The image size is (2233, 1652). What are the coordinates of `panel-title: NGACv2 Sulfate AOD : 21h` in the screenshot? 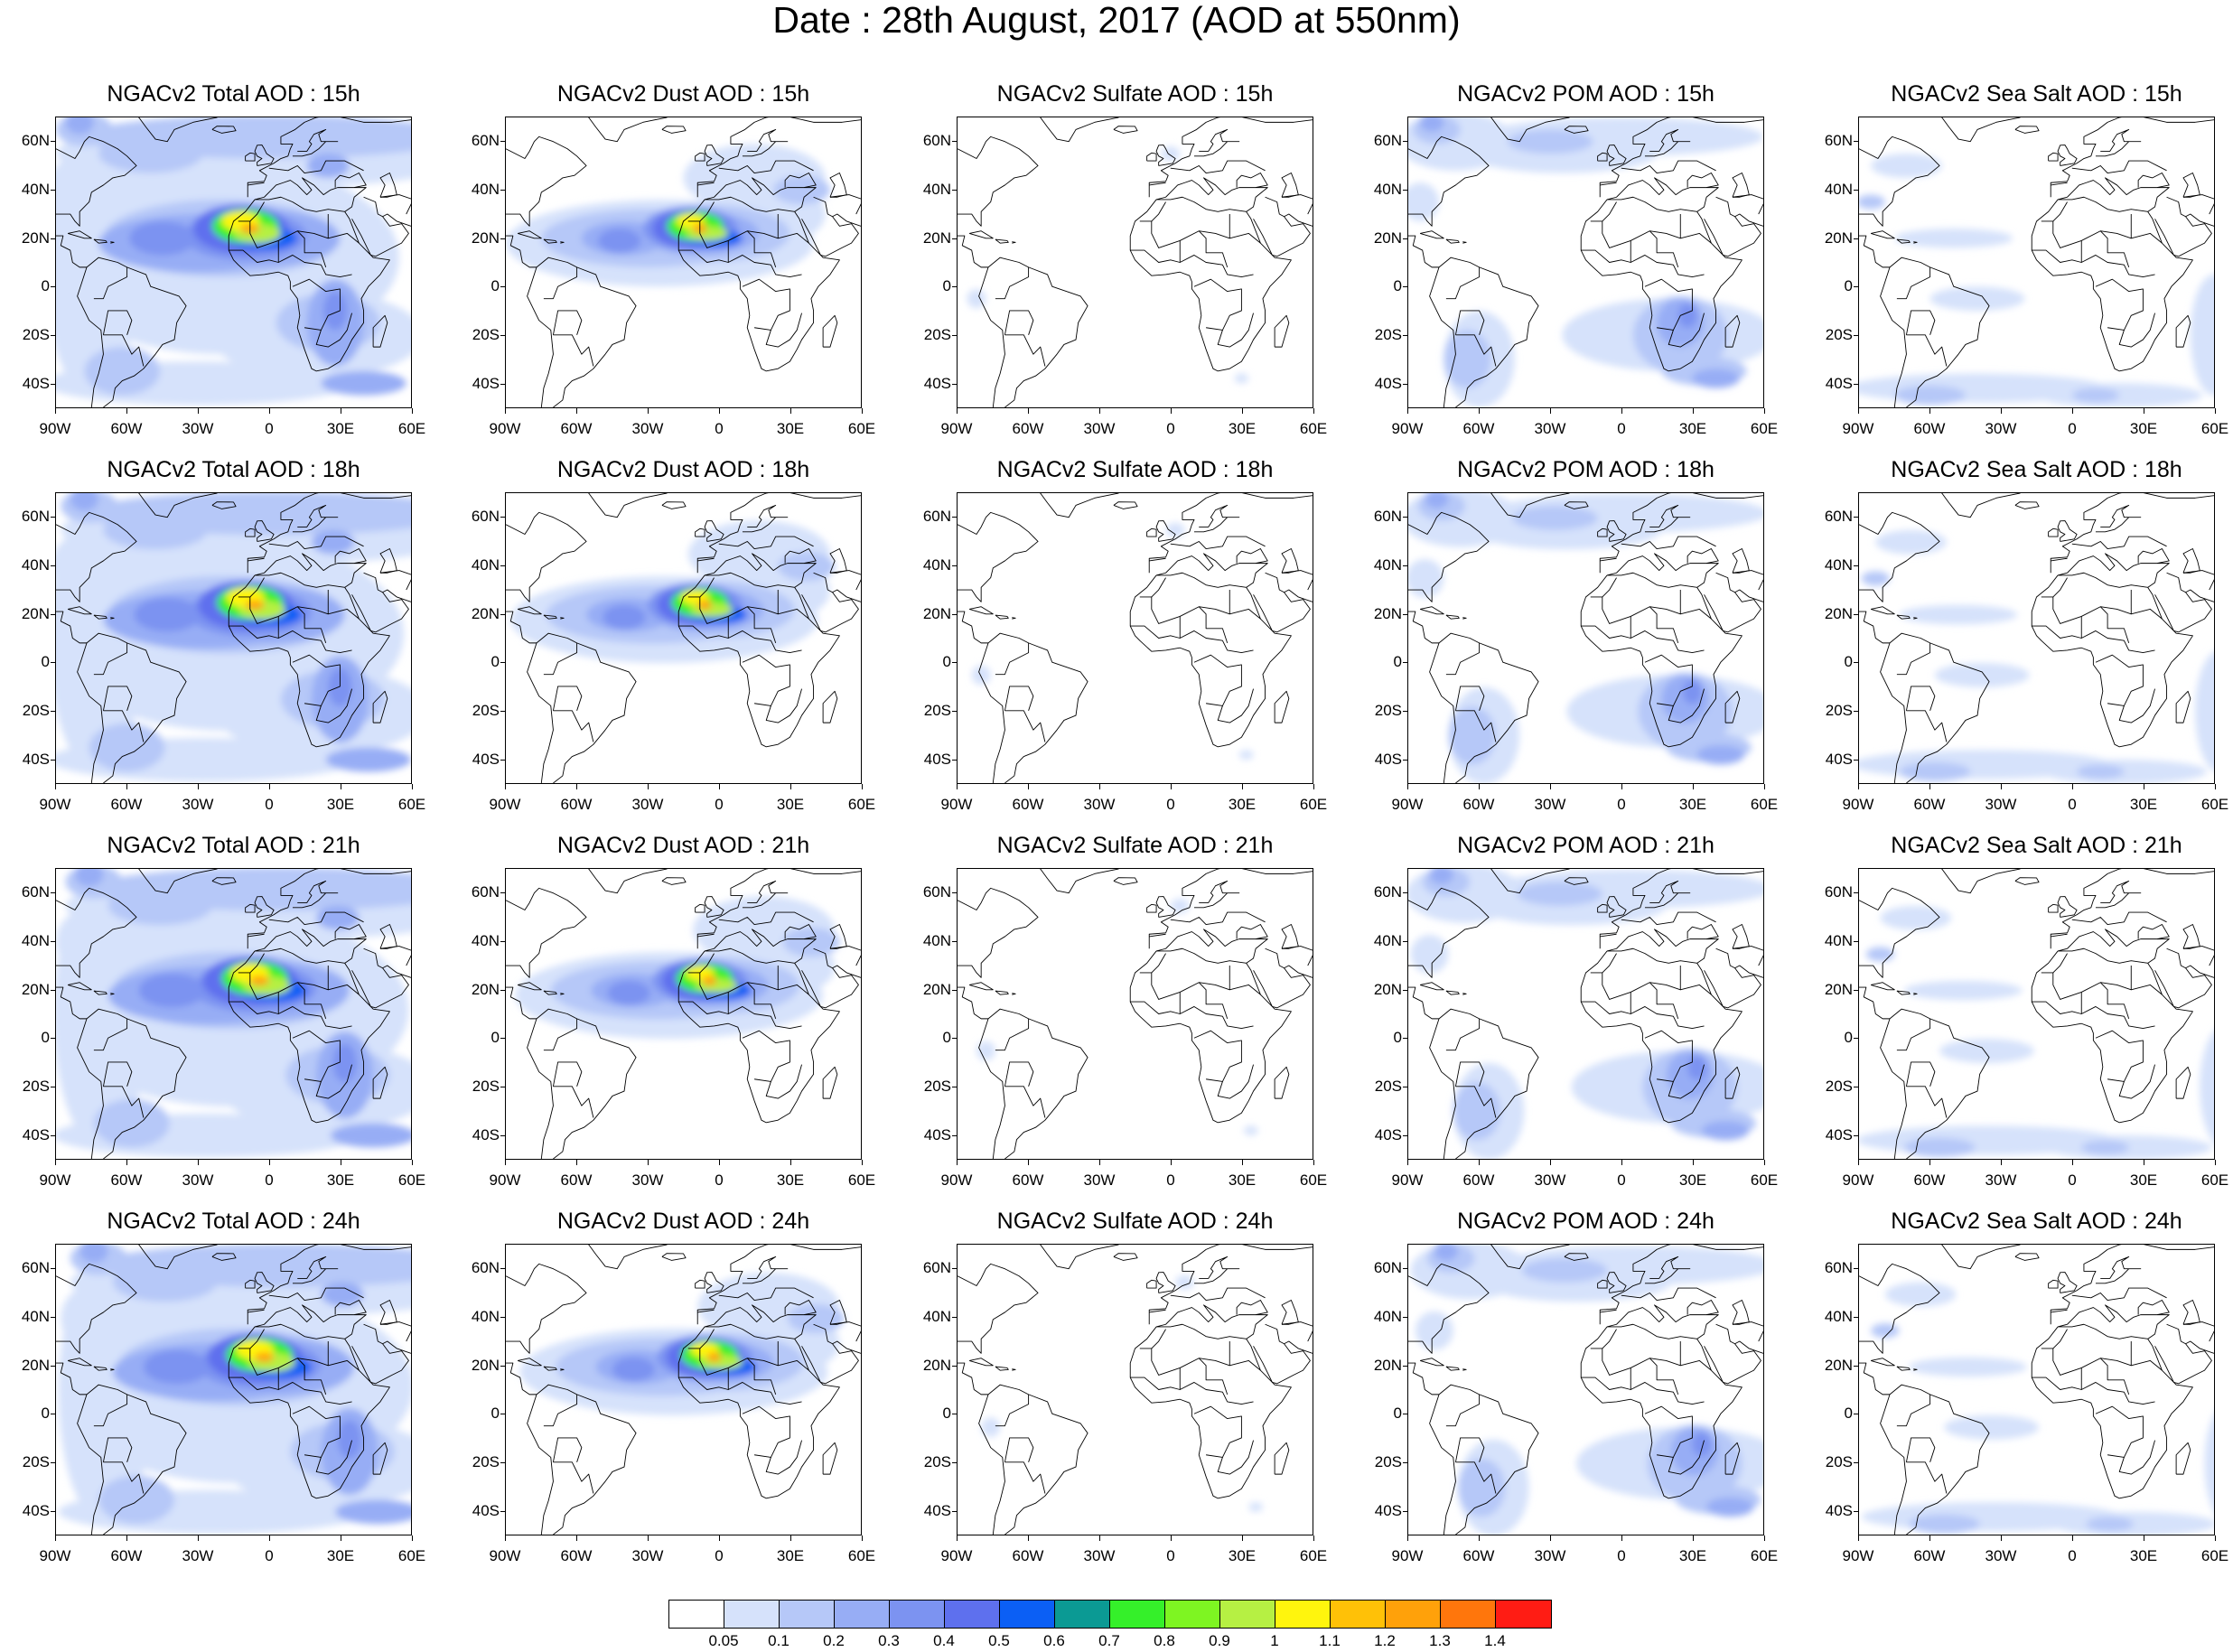 It's located at (1135, 845).